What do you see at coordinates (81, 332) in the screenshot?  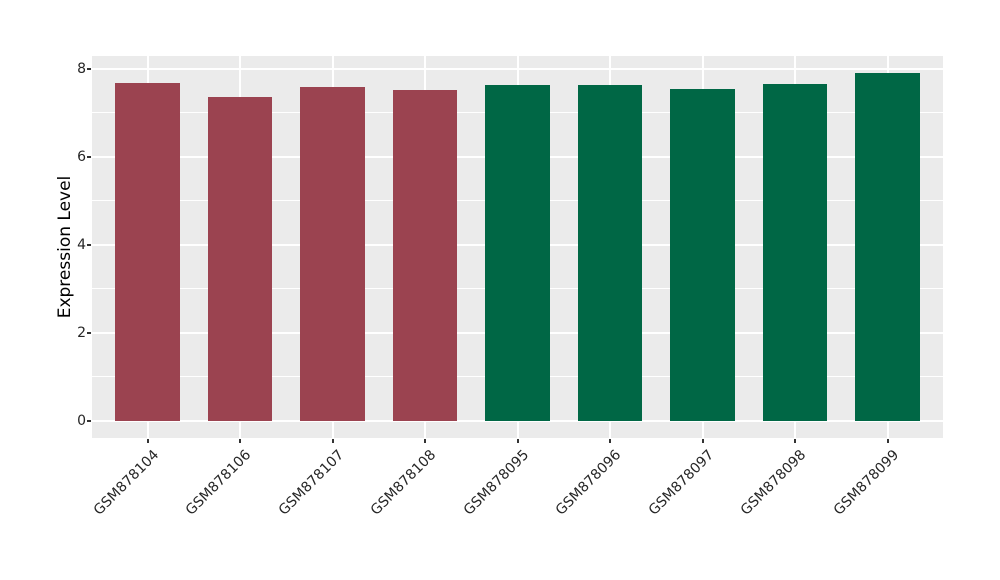 I see `y-tick-label-2: 2` at bounding box center [81, 332].